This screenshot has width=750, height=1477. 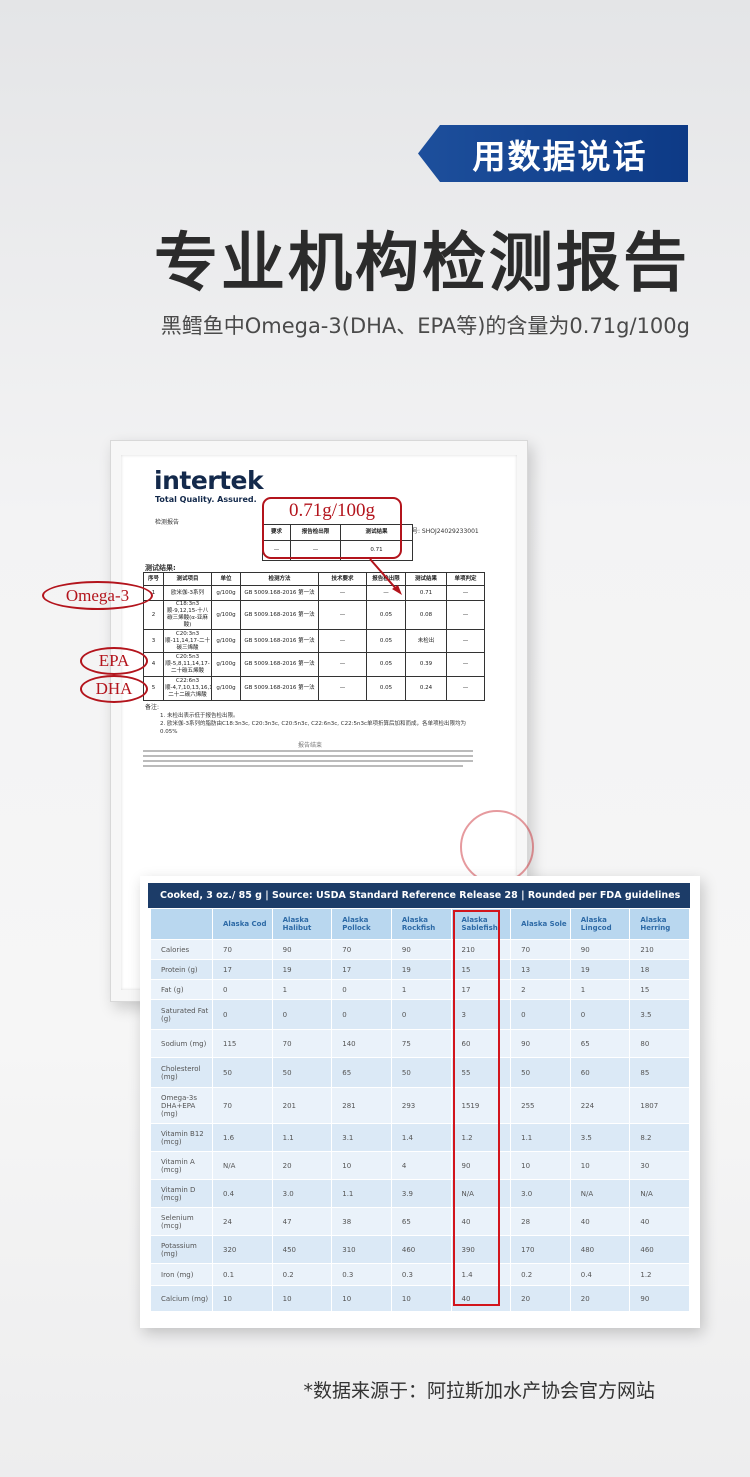 I want to click on notes-title: 备注:, so click(x=152, y=707).